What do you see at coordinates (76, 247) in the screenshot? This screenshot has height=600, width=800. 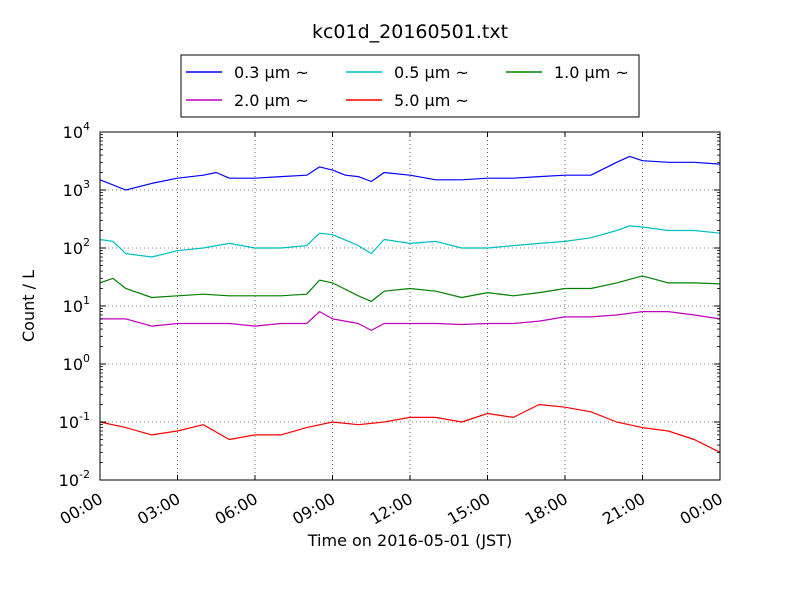 I see `y-tick-label: 10²` at bounding box center [76, 247].